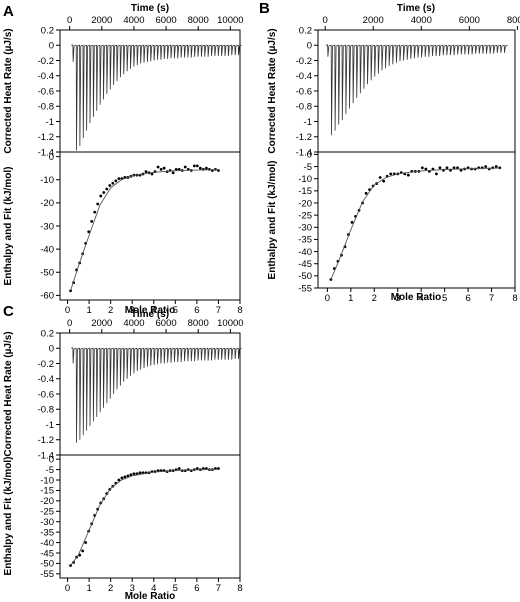 The height and width of the screenshot is (602, 520). What do you see at coordinates (305, 240) in the screenshot?
I see `y-tick-label: -35` at bounding box center [305, 240].